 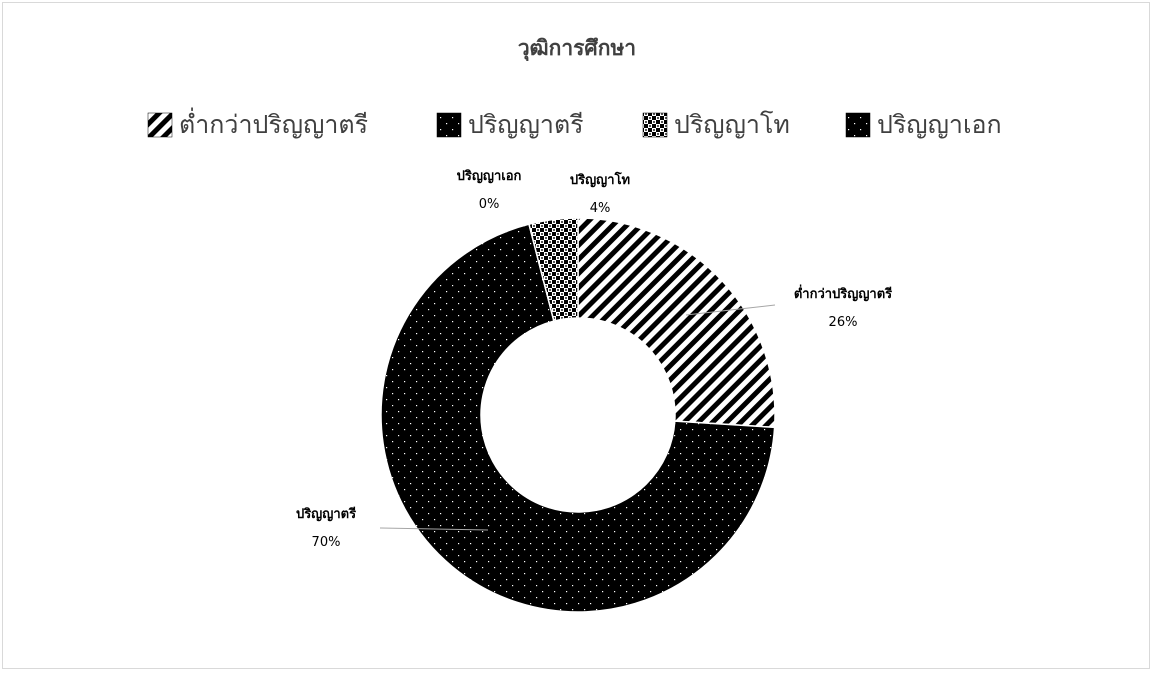 What do you see at coordinates (526, 124) in the screenshot?
I see `legend-label-2: ปริญญาตรี` at bounding box center [526, 124].